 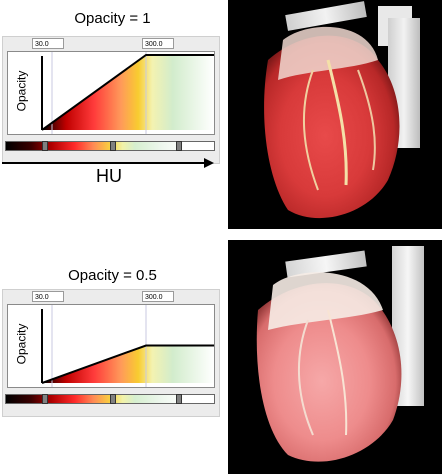 I want to click on hu-axis-label: HU, so click(x=109, y=176).